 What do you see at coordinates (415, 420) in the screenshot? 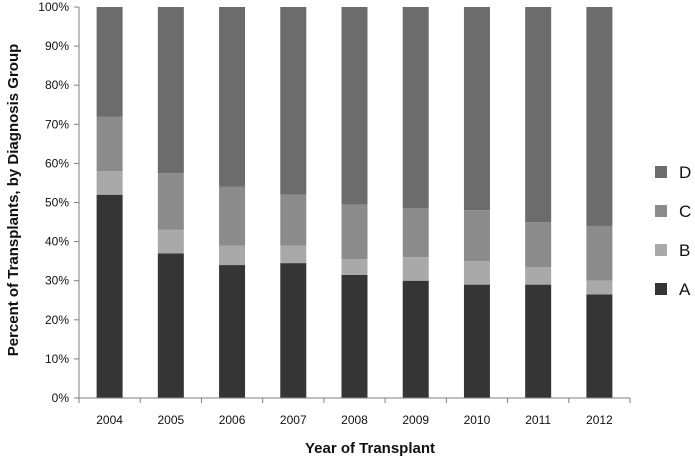
I see `x-tick-label: 2009` at bounding box center [415, 420].